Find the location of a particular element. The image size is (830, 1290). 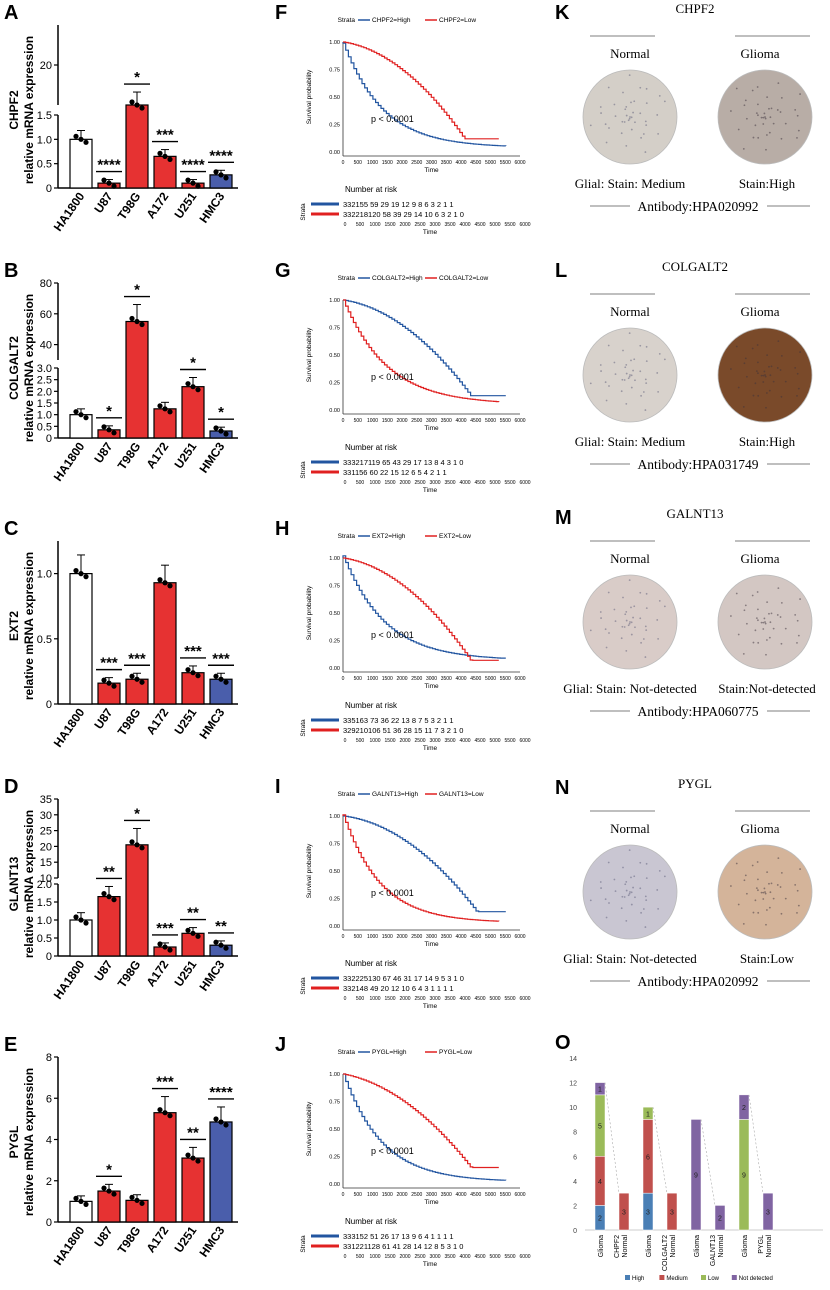

bar-t98g is located at coordinates (137, 379).